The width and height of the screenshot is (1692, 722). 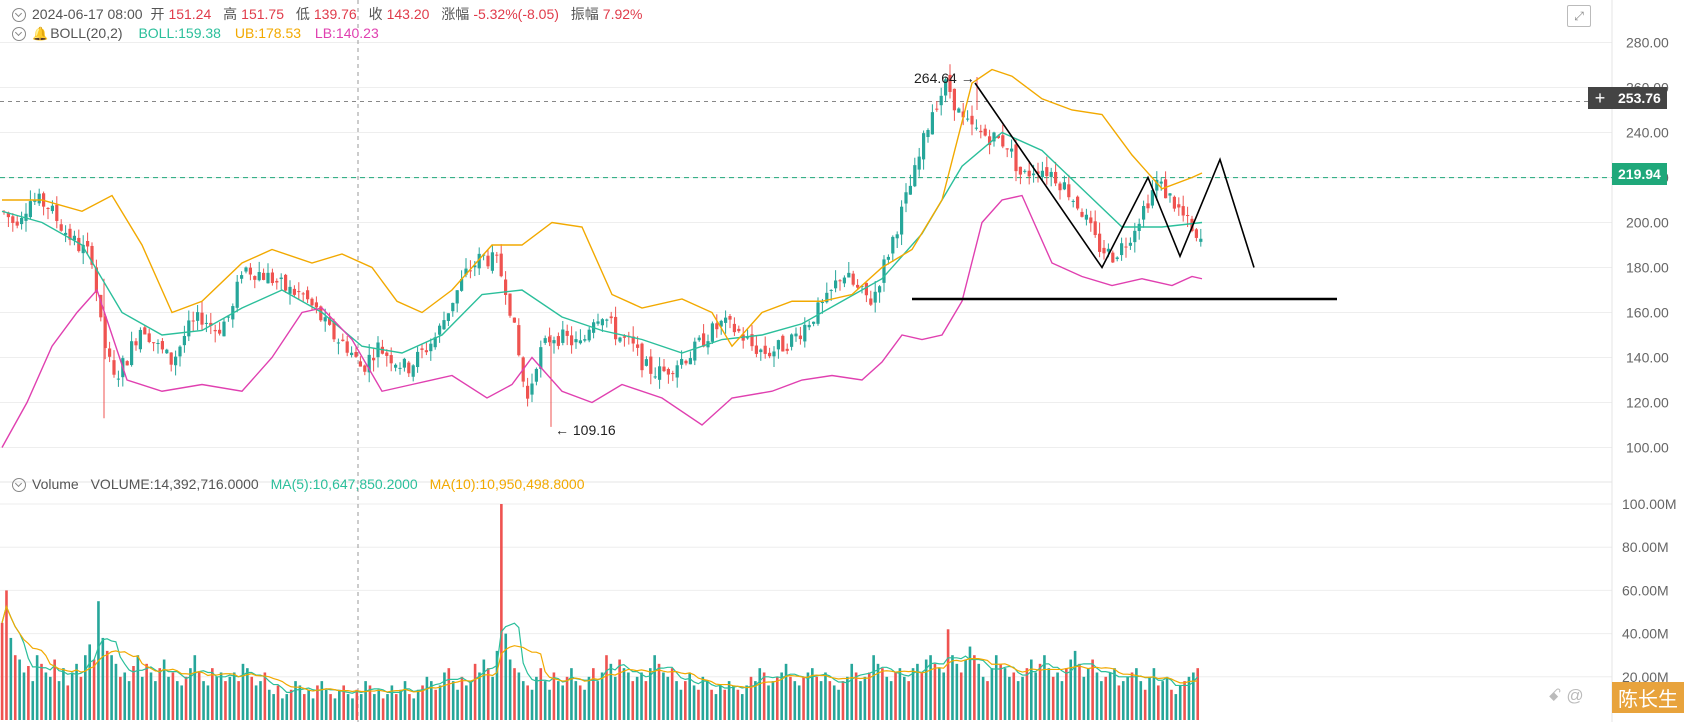 What do you see at coordinates (1579, 16) in the screenshot?
I see `fullscreen-icon: ⤢` at bounding box center [1579, 16].